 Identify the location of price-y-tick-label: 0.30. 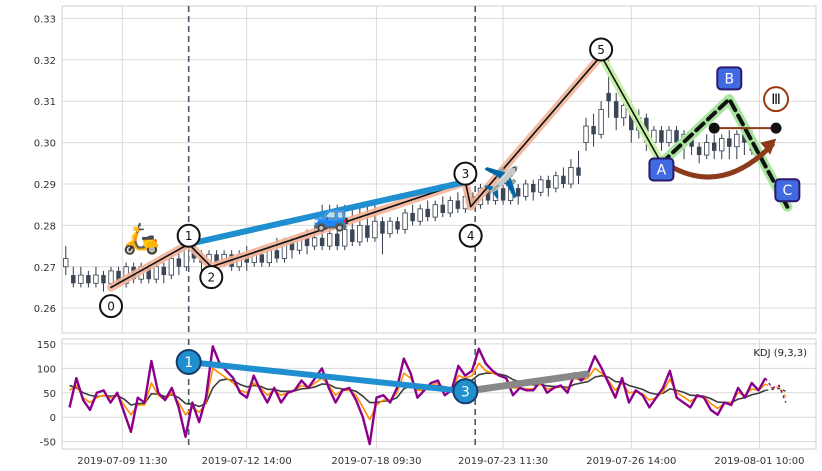
(45, 144).